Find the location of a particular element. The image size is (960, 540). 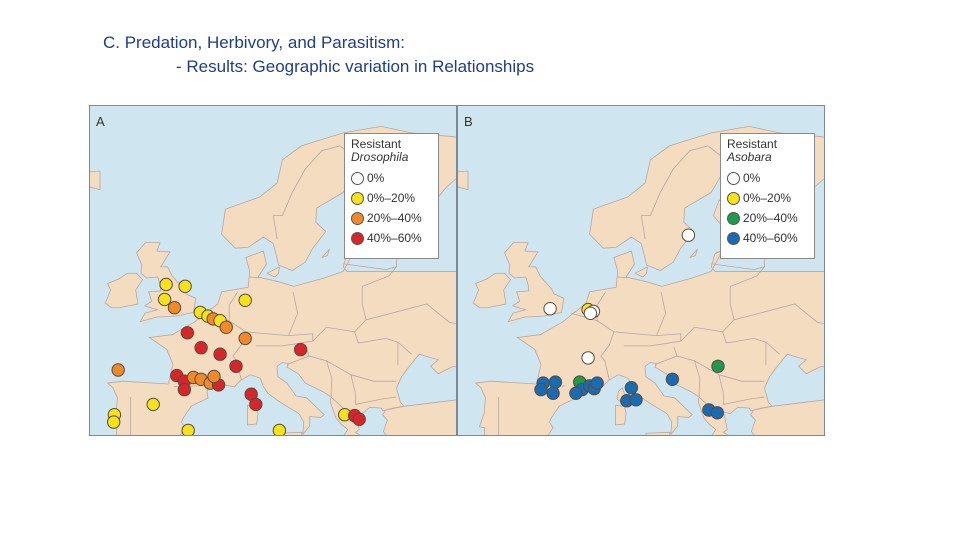

legend-b: Resistant Asobara 0% 0%–20% 20%–40% 40%–60% is located at coordinates (767, 196).